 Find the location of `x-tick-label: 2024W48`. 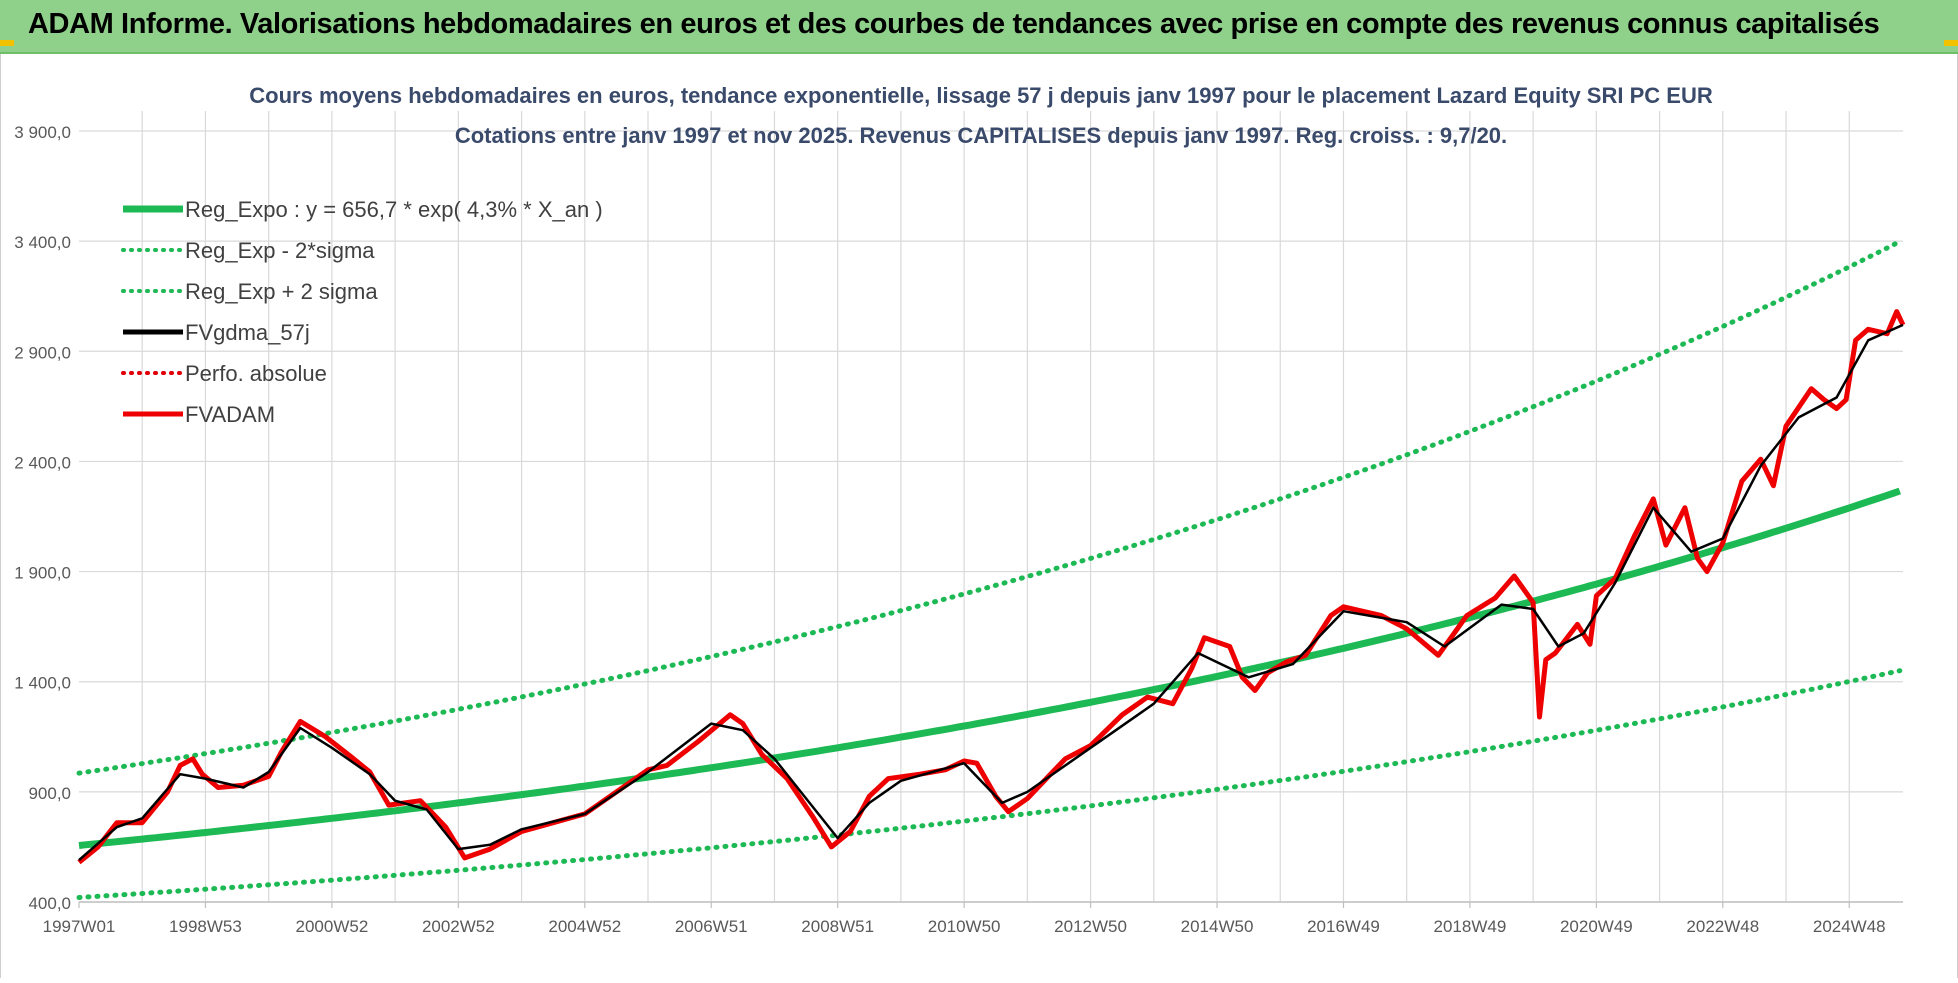

x-tick-label: 2024W48 is located at coordinates (1849, 926).